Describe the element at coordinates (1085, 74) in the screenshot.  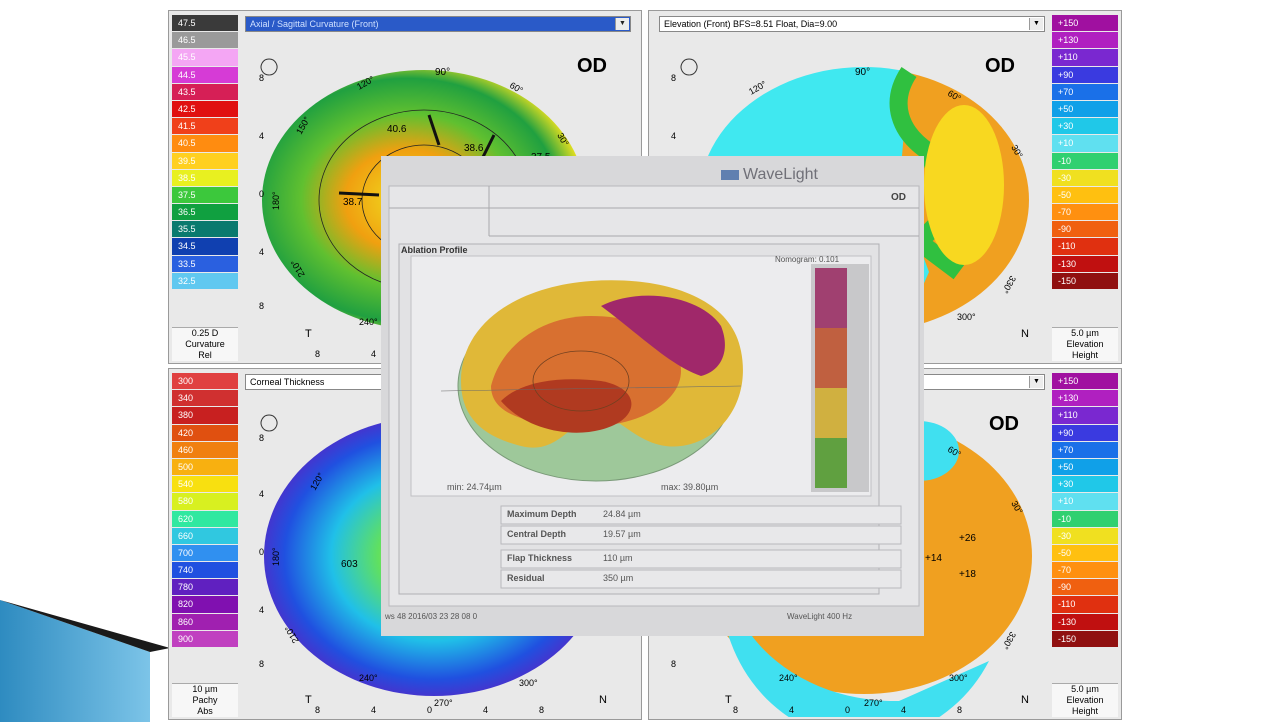
I see `scale-cell: +90` at that location.